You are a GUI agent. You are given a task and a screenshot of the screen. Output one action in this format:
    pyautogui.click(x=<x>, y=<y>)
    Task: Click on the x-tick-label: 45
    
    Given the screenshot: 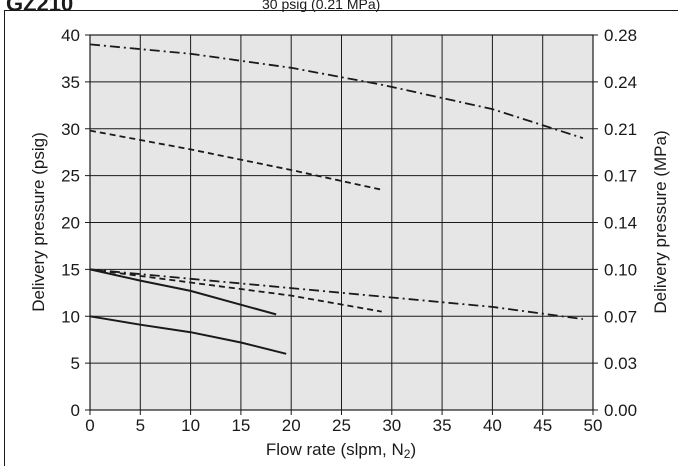 What is the action you would take?
    pyautogui.click(x=542, y=425)
    